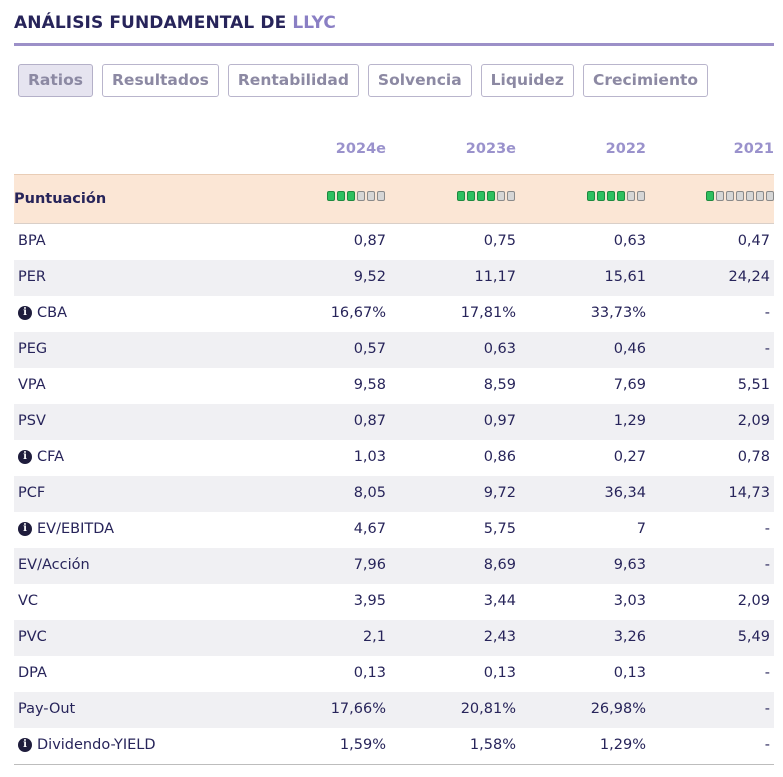 This screenshot has width=783, height=777. Describe the element at coordinates (394, 674) in the screenshot. I see `table-row: DPA 0,13 0,13 0,13 -` at that location.